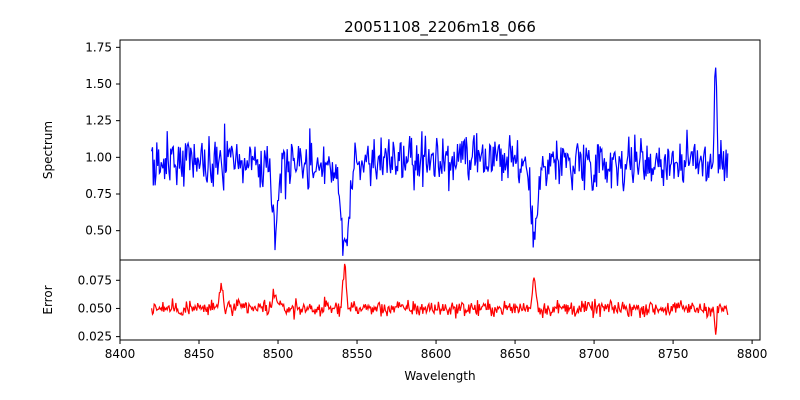 Image resolution: width=800 pixels, height=400 pixels. What do you see at coordinates (98, 84) in the screenshot?
I see `spectrum-y-tick-label: 1.50` at bounding box center [98, 84].